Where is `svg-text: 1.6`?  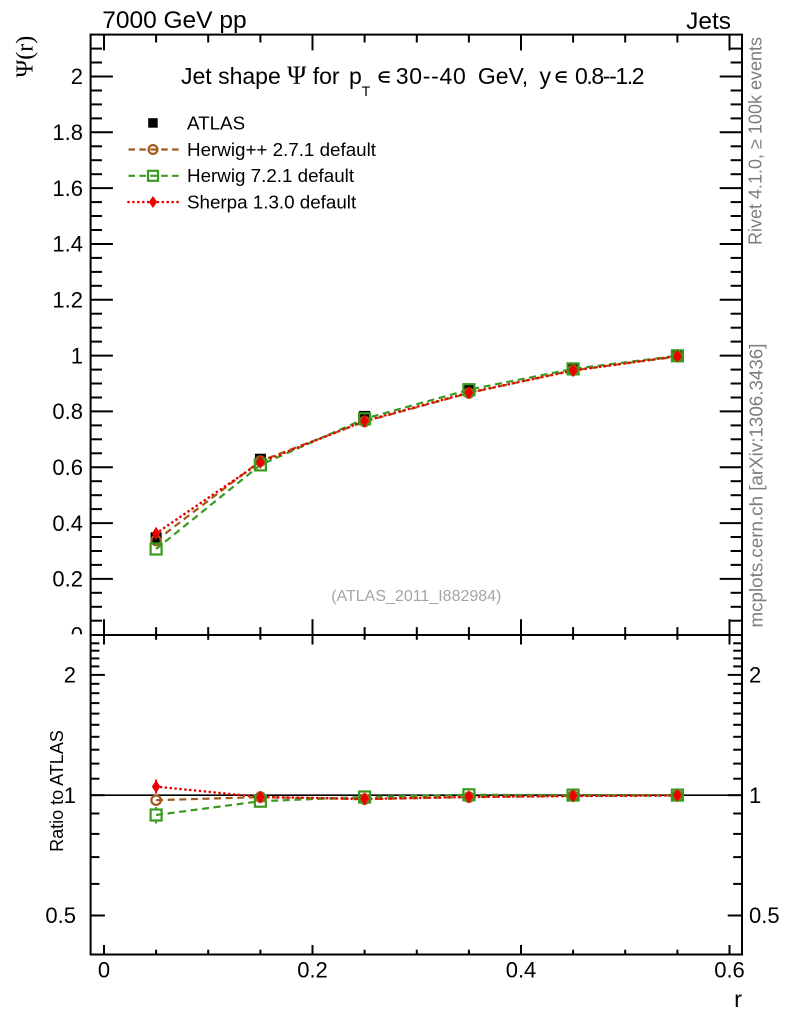
svg-text: 1.6 is located at coordinates (67, 188).